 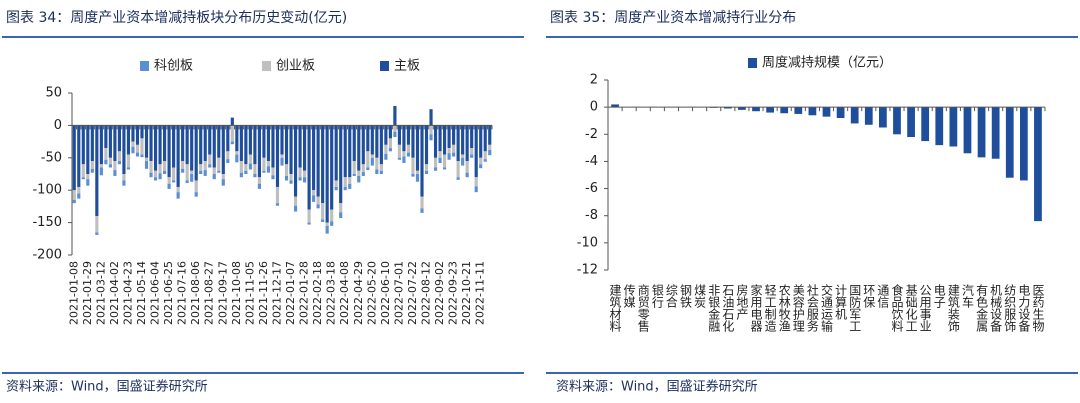 I want to click on x-tick-label: 钢铁, so click(x=686, y=296).